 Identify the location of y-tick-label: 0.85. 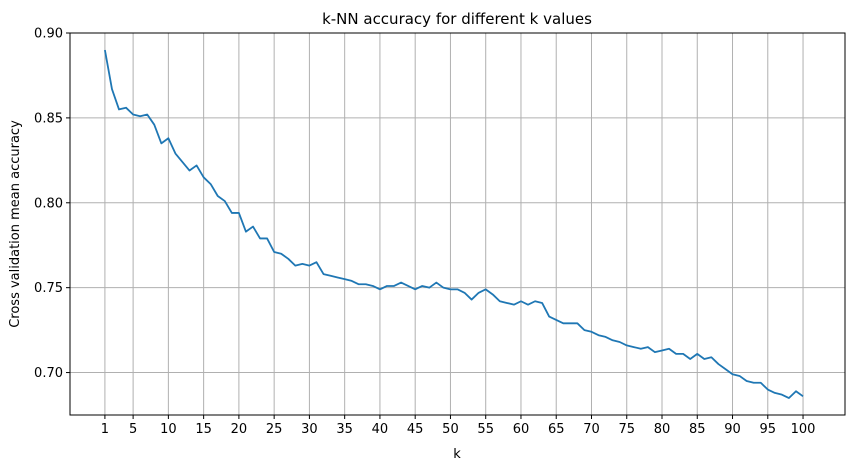
(48, 118).